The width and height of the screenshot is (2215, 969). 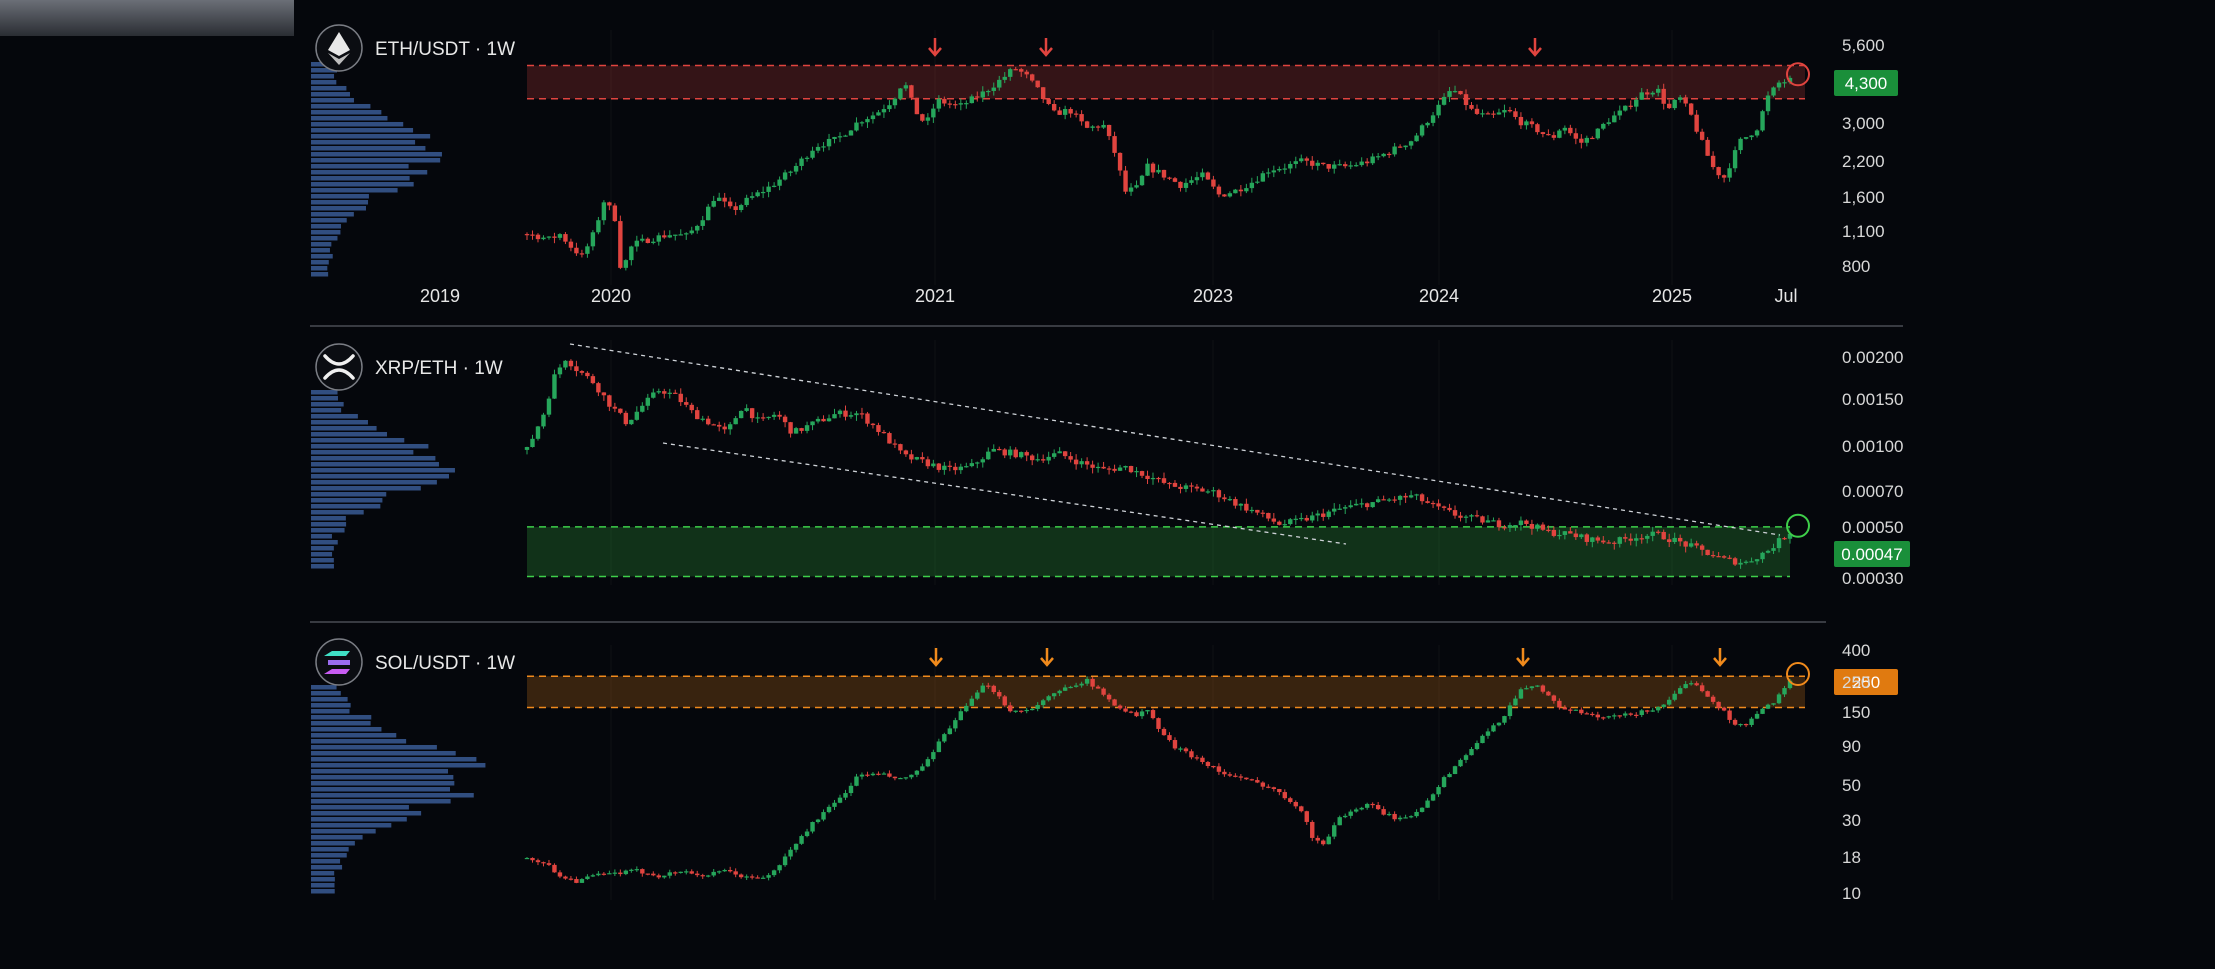 I want to click on y-tick-label: 5,600, so click(x=1863, y=45).